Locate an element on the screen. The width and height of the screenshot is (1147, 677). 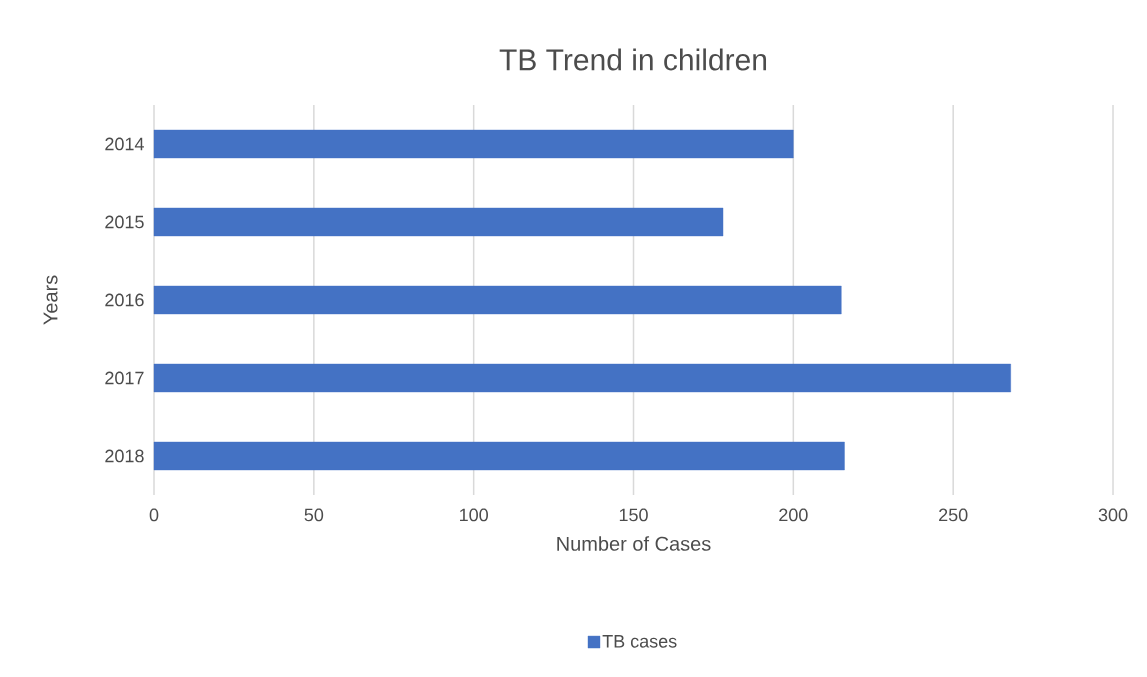
x-tick-label: 300 is located at coordinates (1113, 515).